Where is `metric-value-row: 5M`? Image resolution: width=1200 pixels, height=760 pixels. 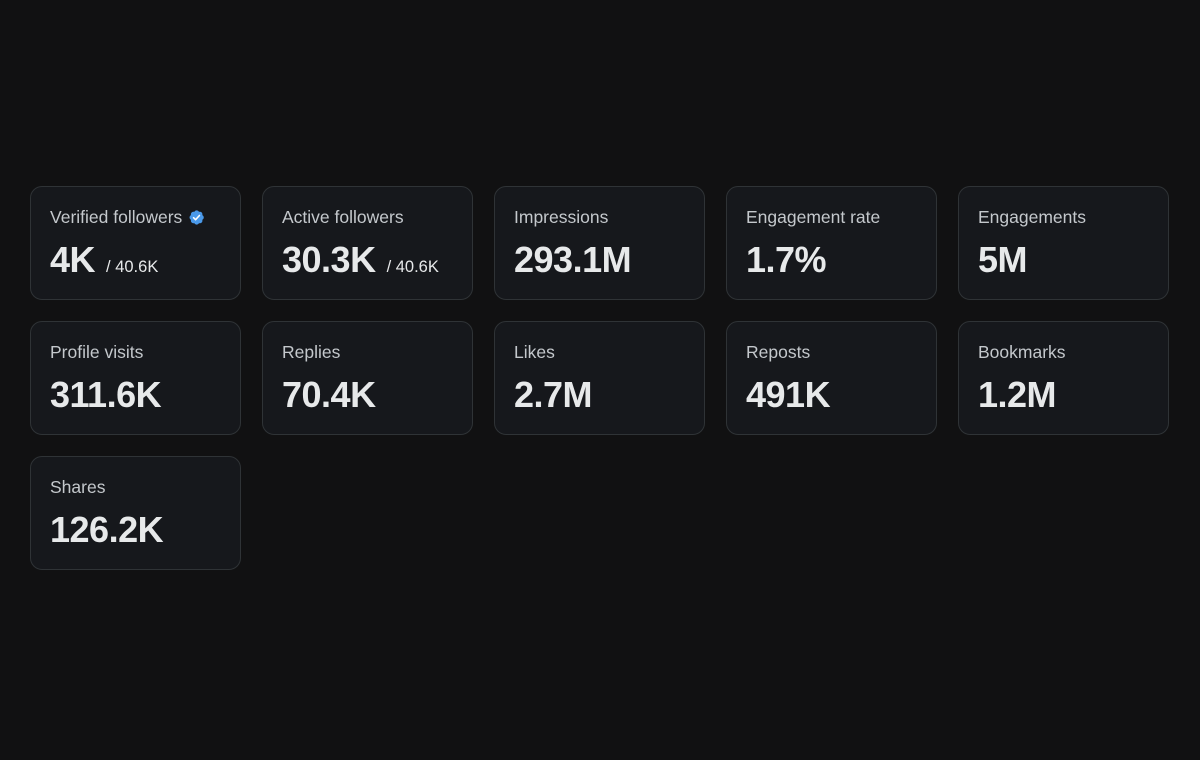
metric-value-row: 5M is located at coordinates (1063, 260).